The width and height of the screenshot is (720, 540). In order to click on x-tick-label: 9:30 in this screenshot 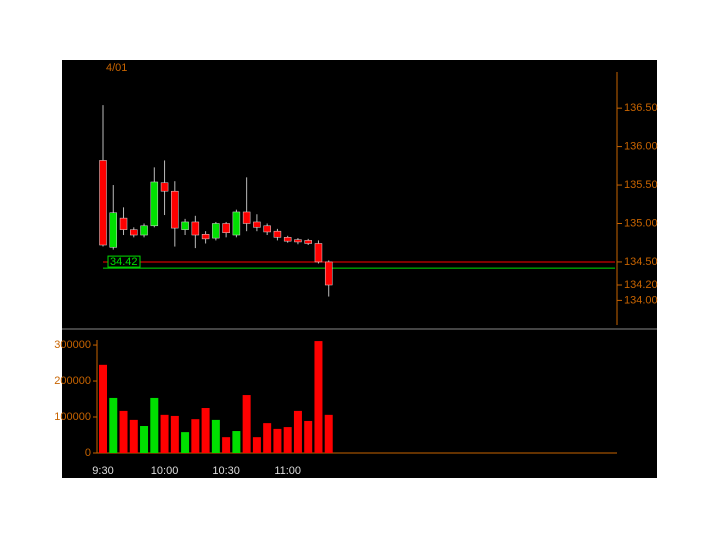, I will do `click(102, 471)`.